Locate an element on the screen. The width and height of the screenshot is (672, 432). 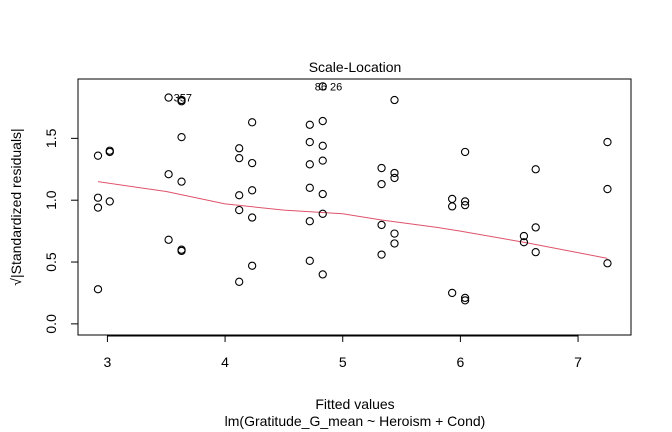
x-axis-label: Fitted values is located at coordinates (354, 404).